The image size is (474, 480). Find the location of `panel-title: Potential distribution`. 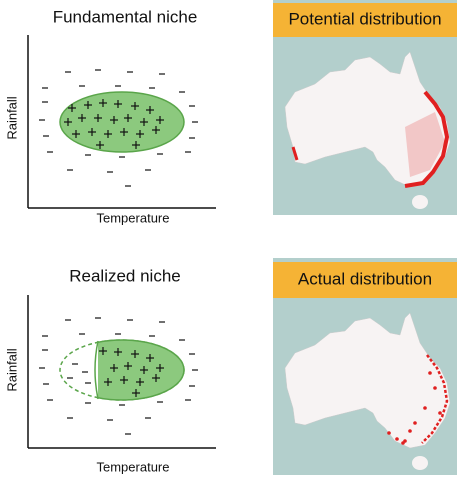

panel-title: Potential distribution is located at coordinates (364, 18).